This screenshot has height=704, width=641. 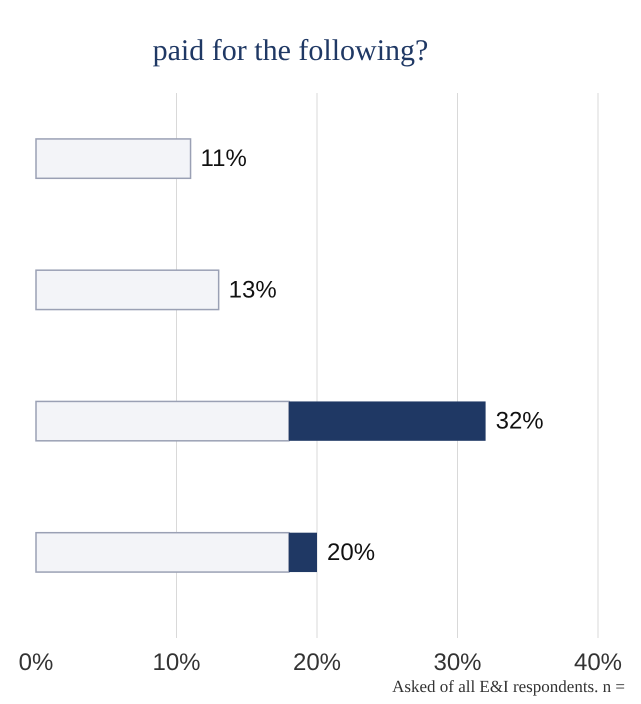 What do you see at coordinates (508, 686) in the screenshot?
I see `text: Asked of all E&I respondents. n =` at bounding box center [508, 686].